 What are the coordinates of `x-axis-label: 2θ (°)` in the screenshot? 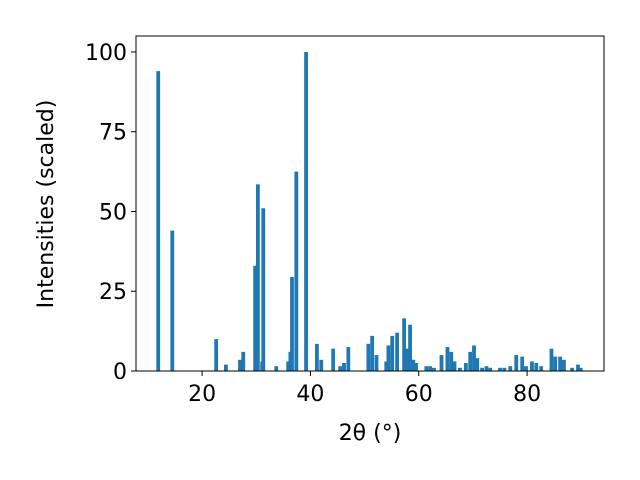 It's located at (370, 433).